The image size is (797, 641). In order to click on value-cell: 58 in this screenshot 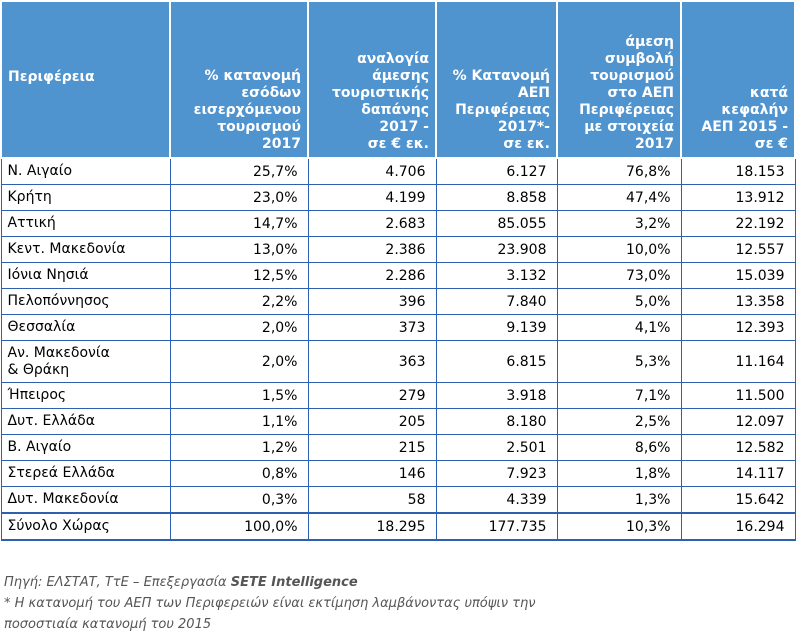, I will do `click(372, 500)`.